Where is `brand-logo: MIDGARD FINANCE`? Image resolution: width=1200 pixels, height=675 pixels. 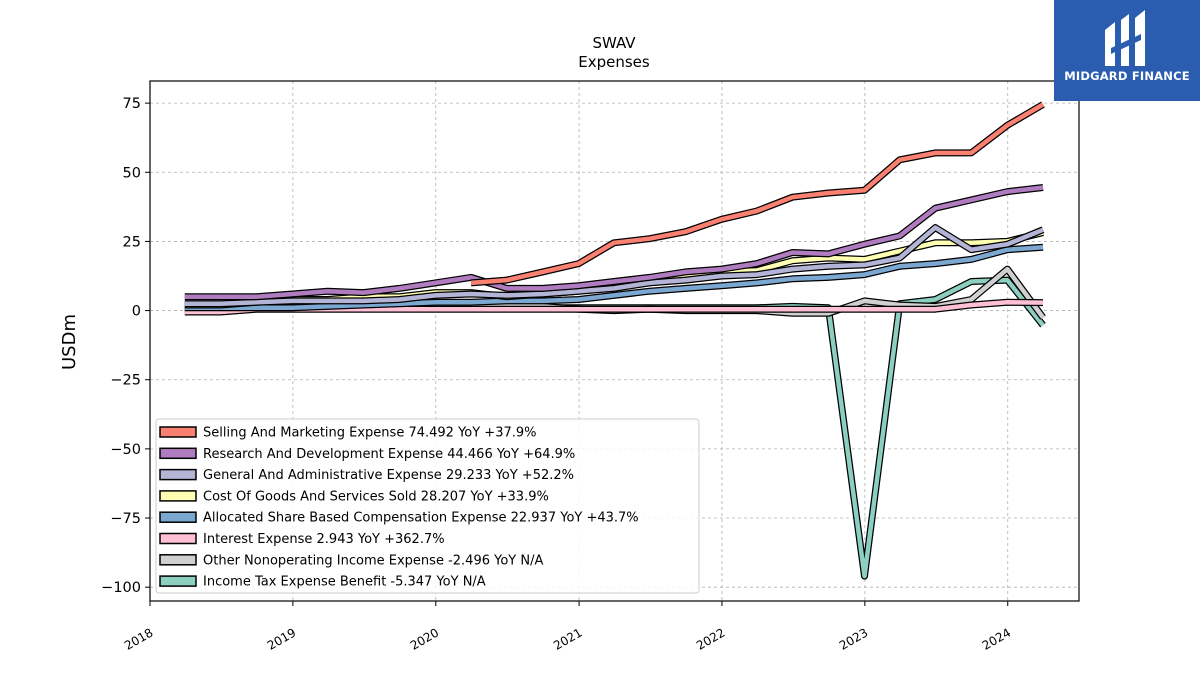
brand-logo: MIDGARD FINANCE is located at coordinates (1127, 50).